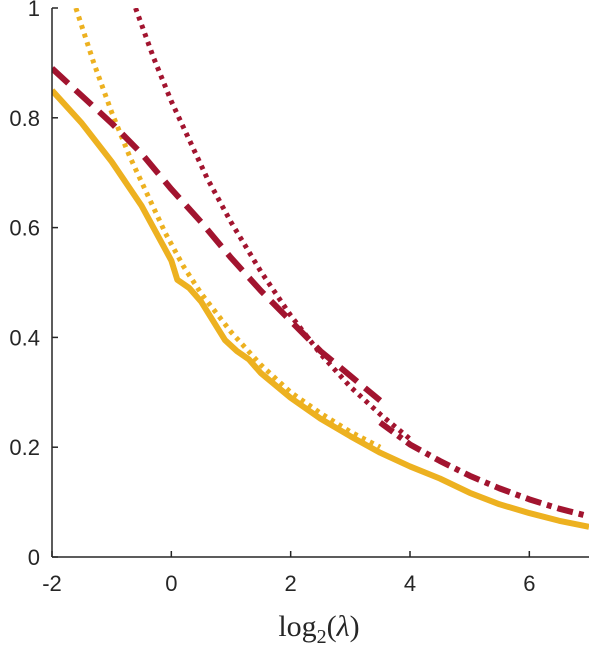 The width and height of the screenshot is (591, 647). Describe the element at coordinates (24, 118) in the screenshot. I see `y-tick-label: 0.8` at that location.